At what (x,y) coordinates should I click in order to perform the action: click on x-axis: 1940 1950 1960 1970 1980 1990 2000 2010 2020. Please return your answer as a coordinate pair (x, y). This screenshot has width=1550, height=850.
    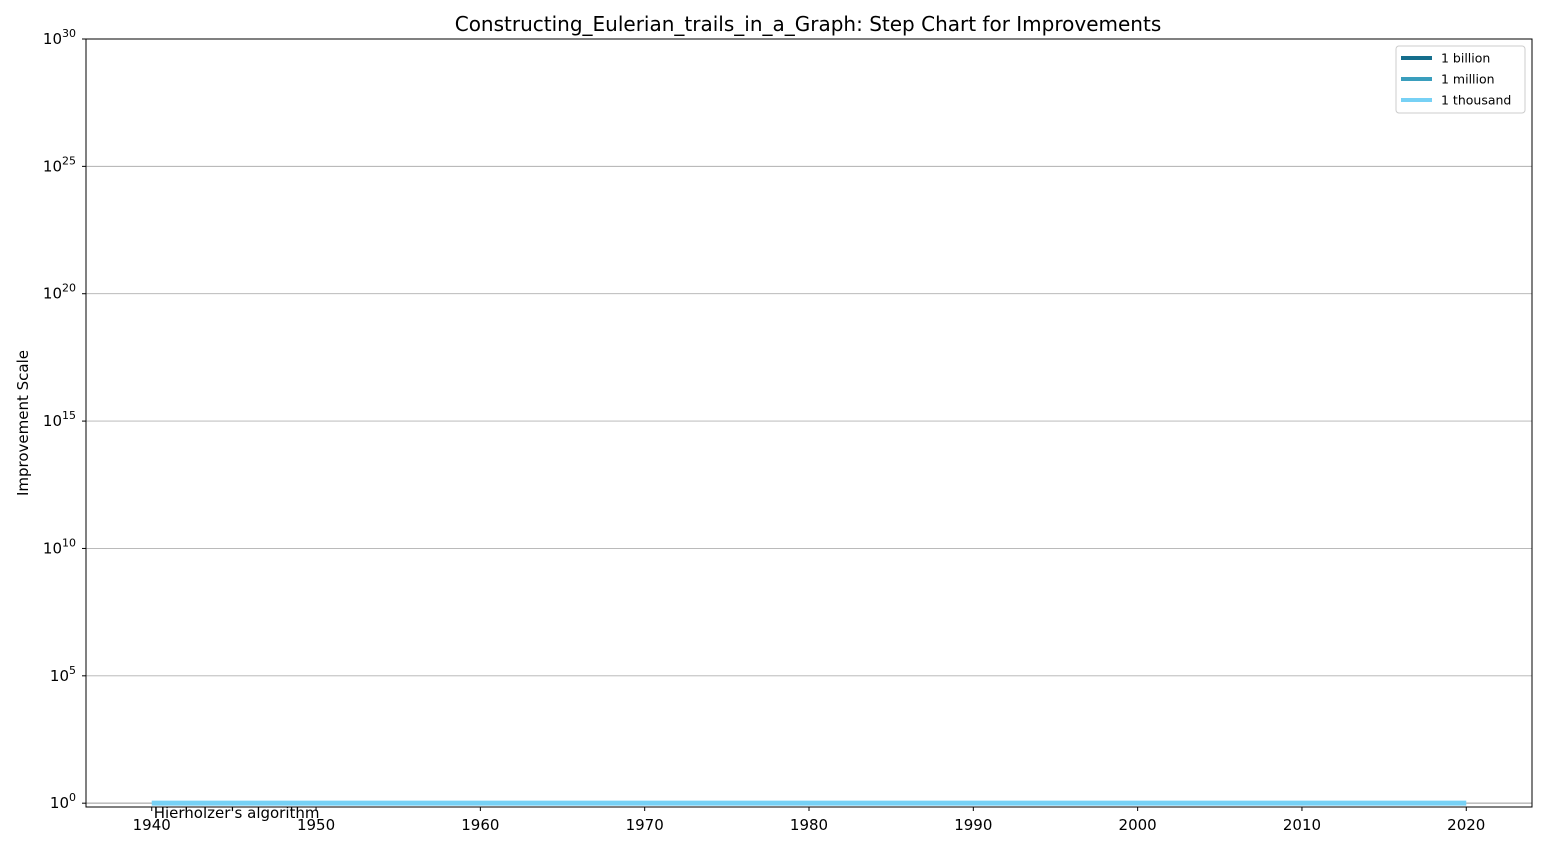
    Looking at the image, I should click on (809, 820).